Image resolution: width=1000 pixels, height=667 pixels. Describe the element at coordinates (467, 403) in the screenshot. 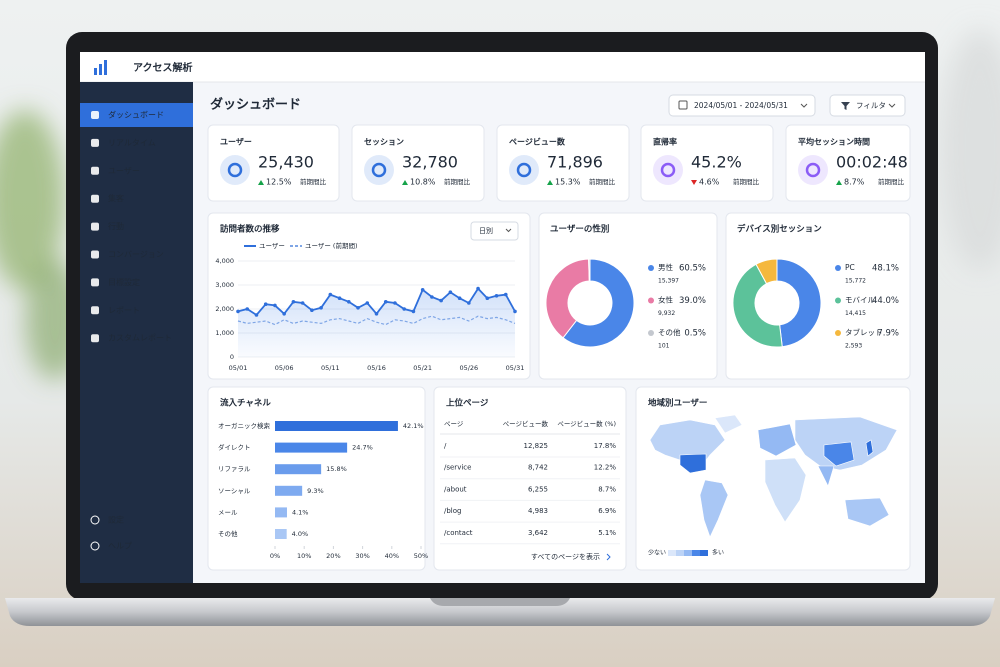

I see `table-title: 上位ページ` at that location.